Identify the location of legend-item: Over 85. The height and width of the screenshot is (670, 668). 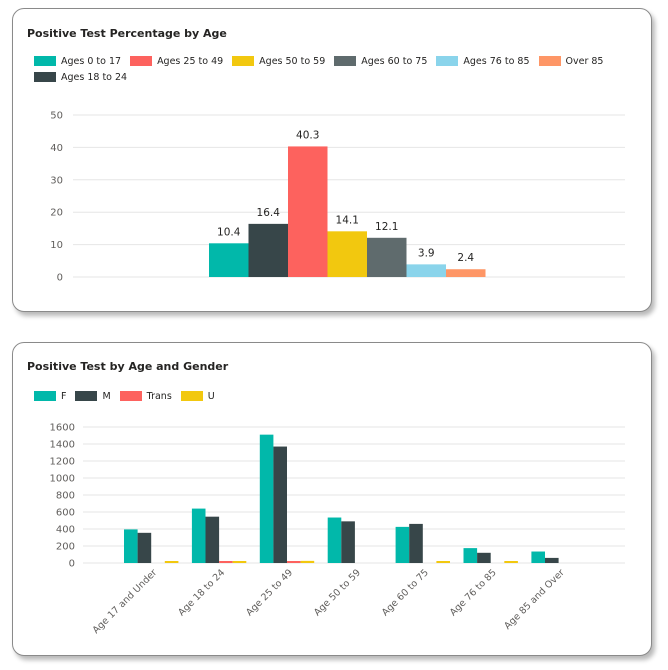
(571, 61).